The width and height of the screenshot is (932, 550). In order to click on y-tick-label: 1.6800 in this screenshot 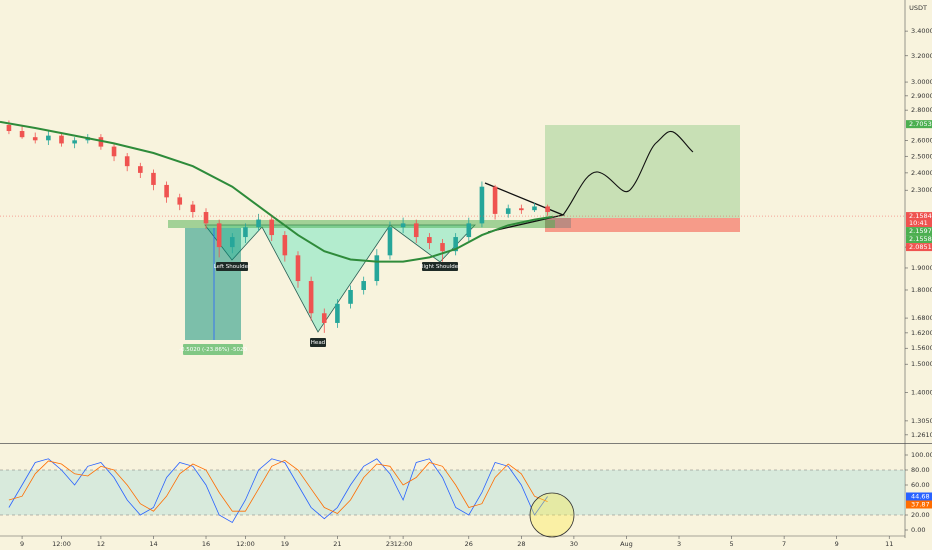, I will do `click(921, 318)`.